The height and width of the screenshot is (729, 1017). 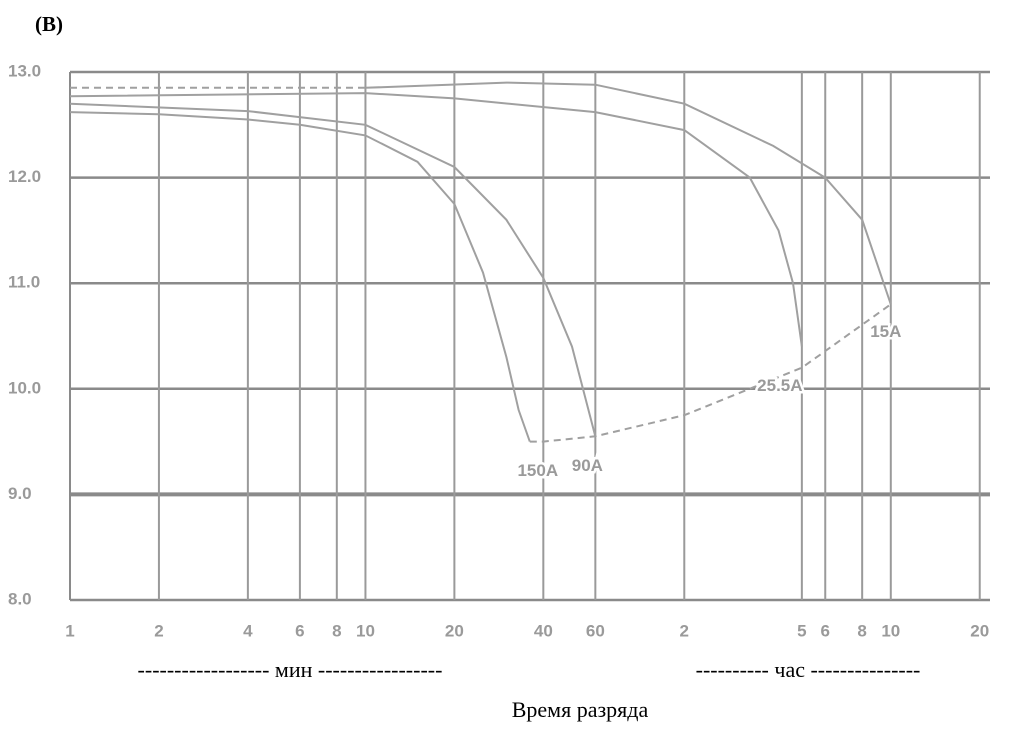 I want to click on series-label: 150A, so click(x=537, y=470).